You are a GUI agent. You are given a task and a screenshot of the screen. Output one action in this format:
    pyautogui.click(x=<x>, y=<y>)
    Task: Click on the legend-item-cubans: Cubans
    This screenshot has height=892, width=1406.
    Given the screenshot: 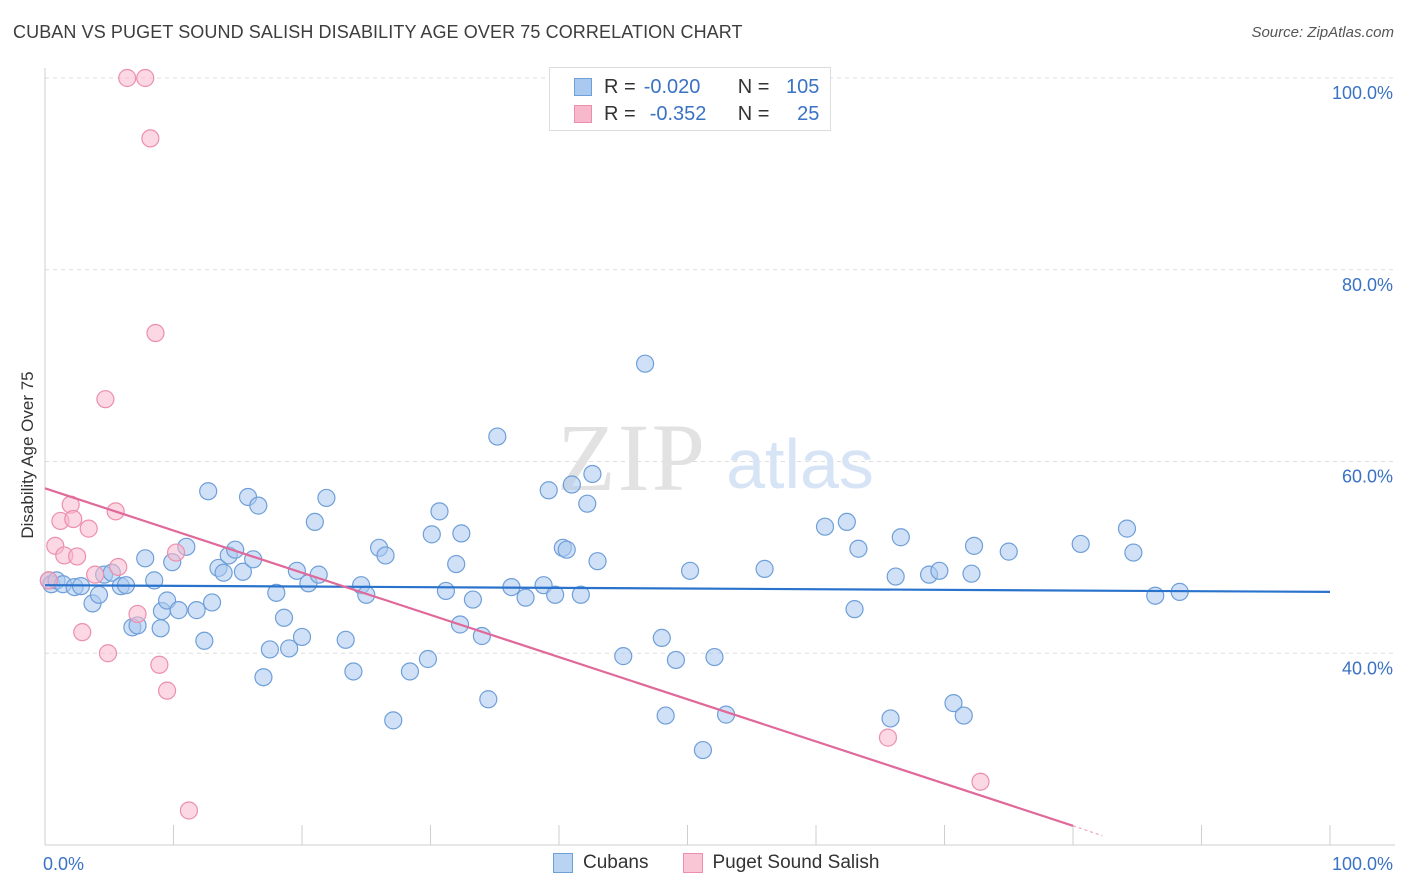 What is the action you would take?
    pyautogui.click(x=601, y=863)
    